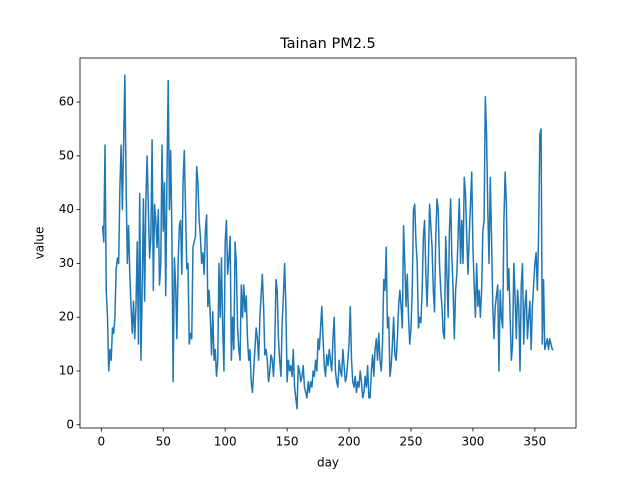 Image resolution: width=640 pixels, height=480 pixels. I want to click on y-tick-label: 60, so click(66, 102).